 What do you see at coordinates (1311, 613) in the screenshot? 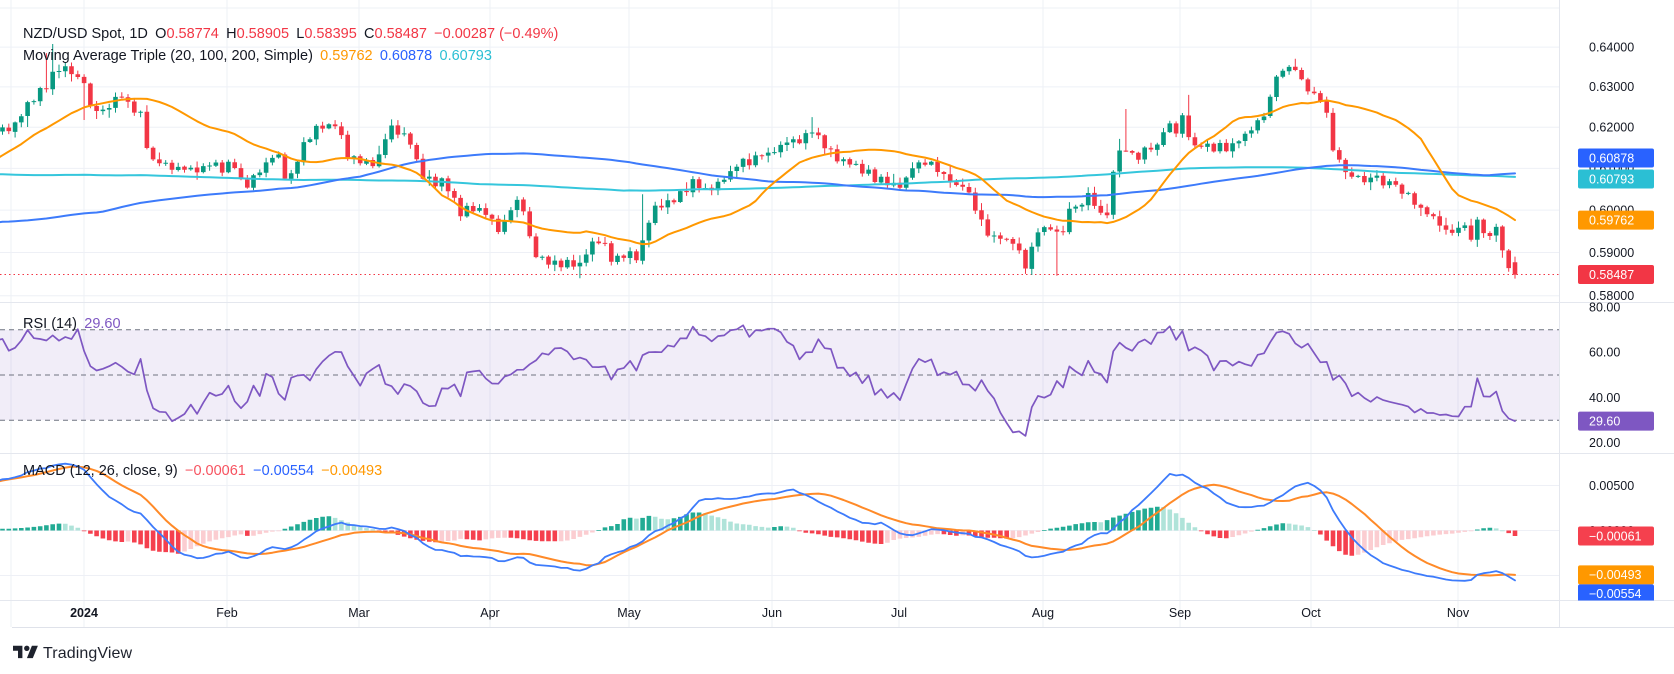
I see `svg-text: Oct` at bounding box center [1311, 613].